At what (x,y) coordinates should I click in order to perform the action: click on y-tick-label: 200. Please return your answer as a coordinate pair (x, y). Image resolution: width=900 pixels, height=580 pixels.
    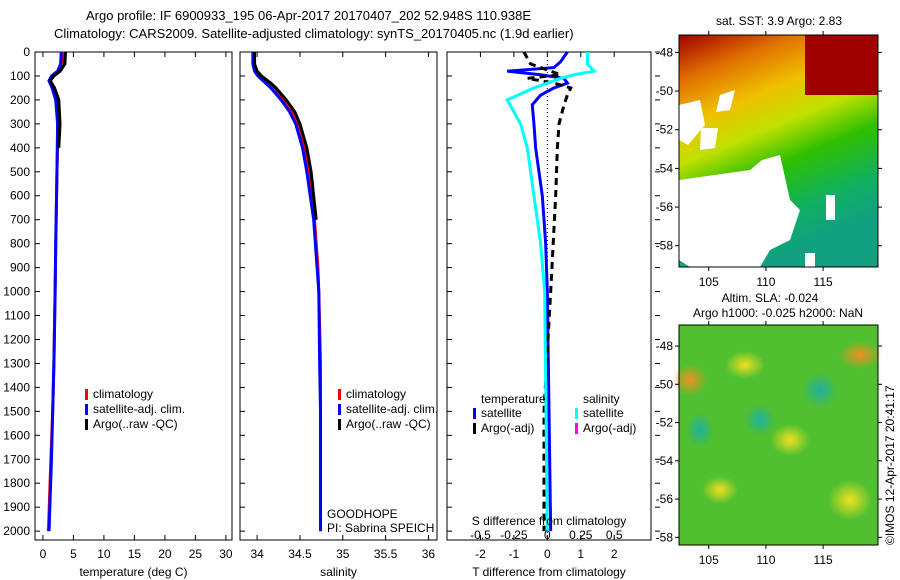
    Looking at the image, I should click on (20, 100).